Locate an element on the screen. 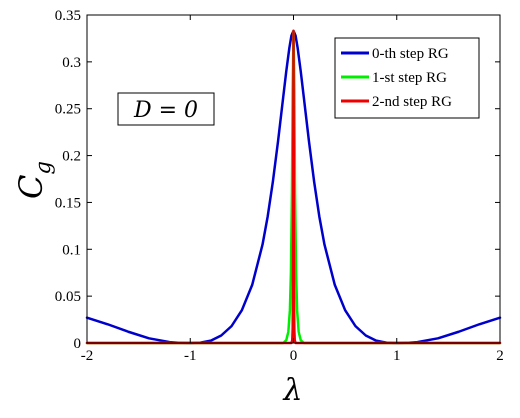 The height and width of the screenshot is (418, 520). y-tick-label: 0.35 is located at coordinates (68, 16).